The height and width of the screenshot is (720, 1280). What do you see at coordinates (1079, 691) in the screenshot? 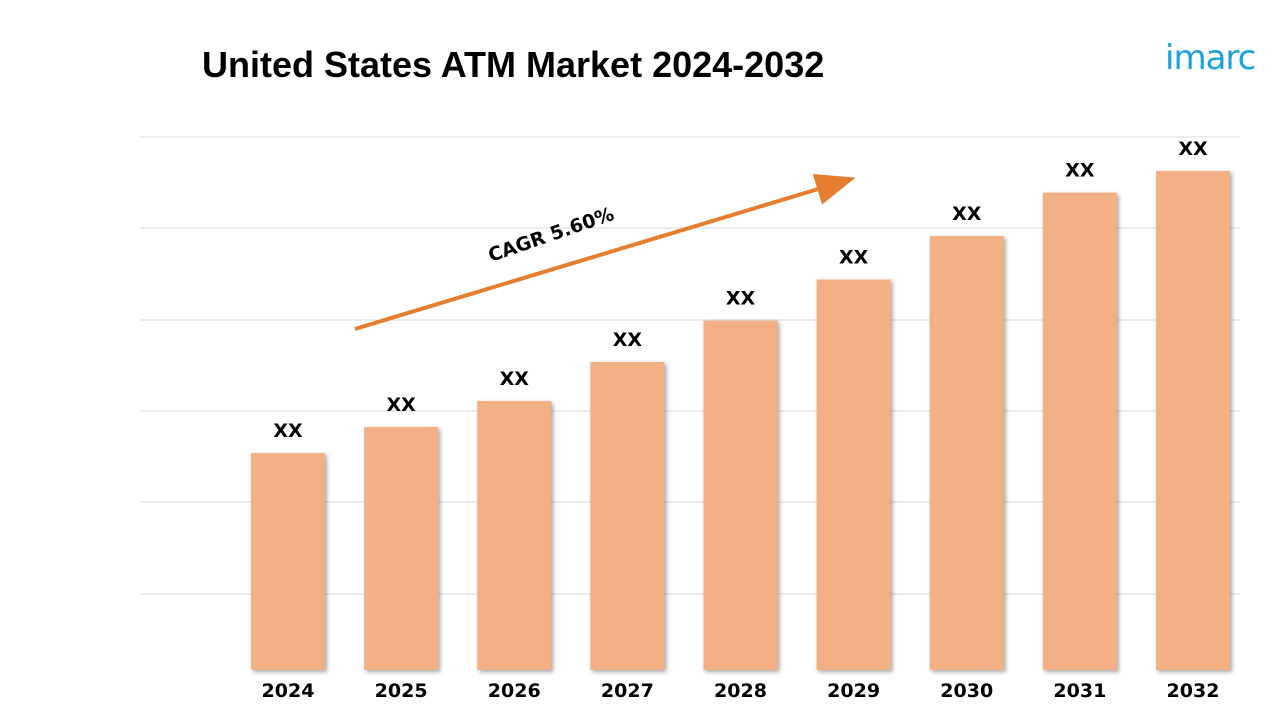
I see `x-tick-2031: 2031` at bounding box center [1079, 691].